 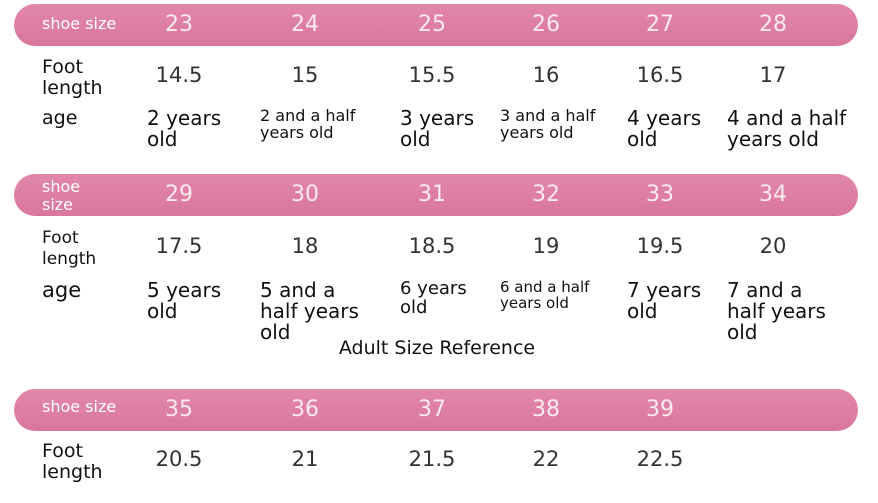 What do you see at coordinates (179, 246) in the screenshot?
I see `foot-length: 17.5` at bounding box center [179, 246].